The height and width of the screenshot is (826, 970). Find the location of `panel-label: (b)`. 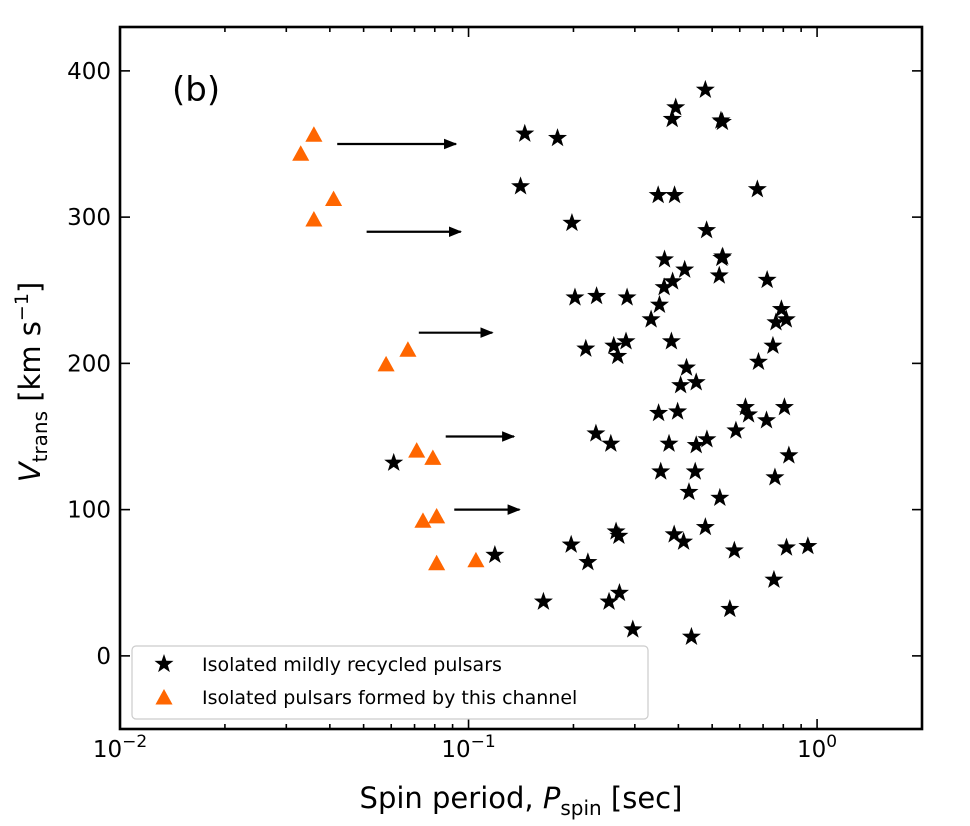

panel-label: (b) is located at coordinates (196, 90).